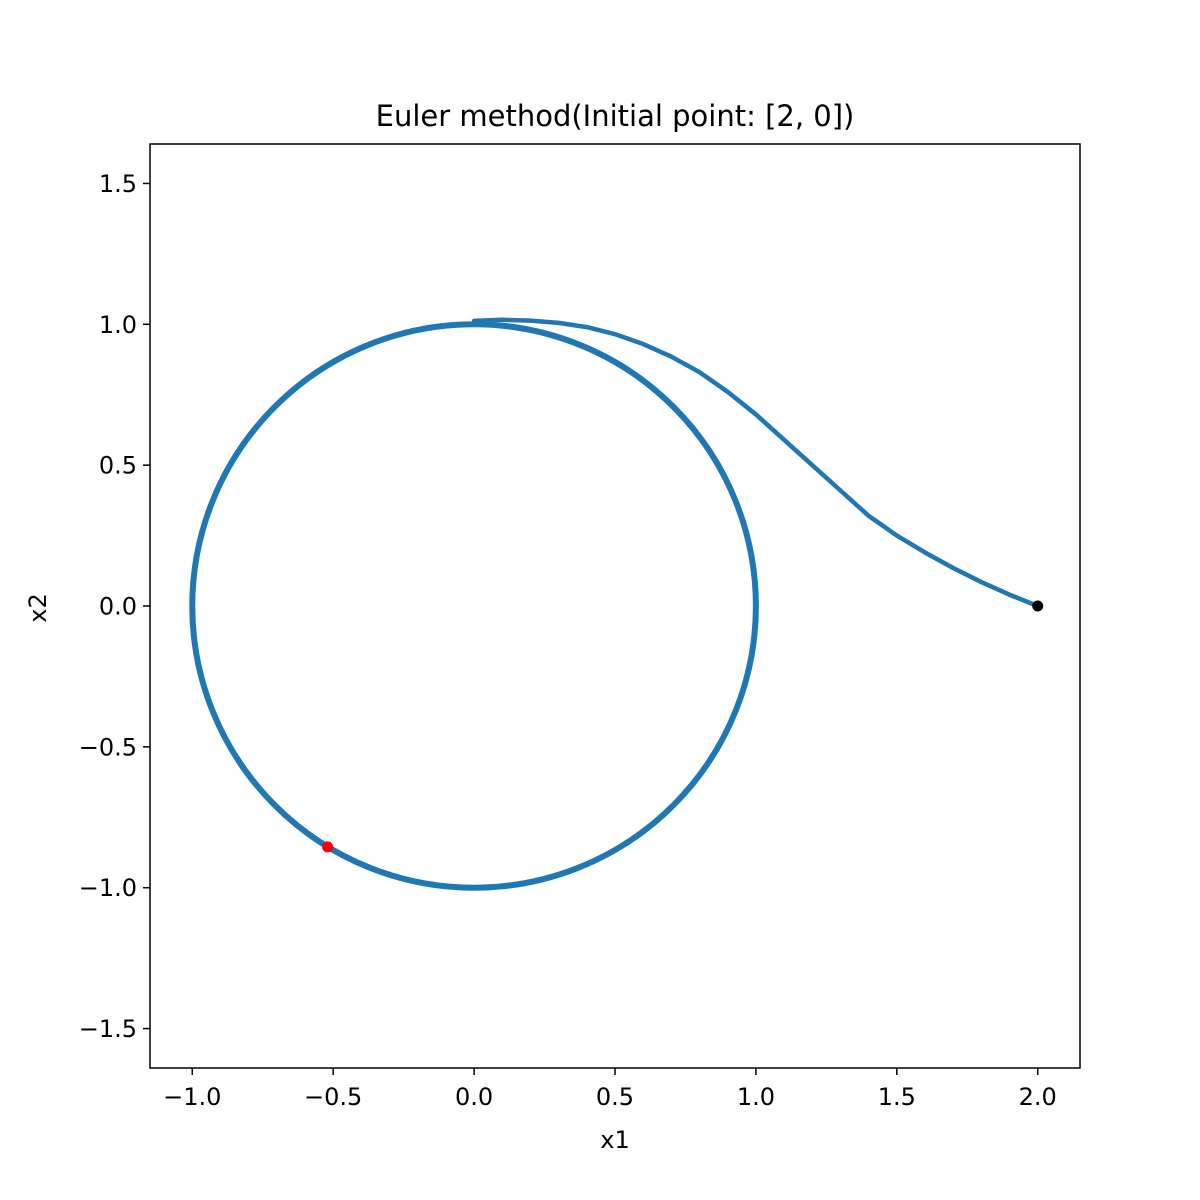  What do you see at coordinates (333, 1097) in the screenshot?
I see `x-tick-label: −0.5` at bounding box center [333, 1097].